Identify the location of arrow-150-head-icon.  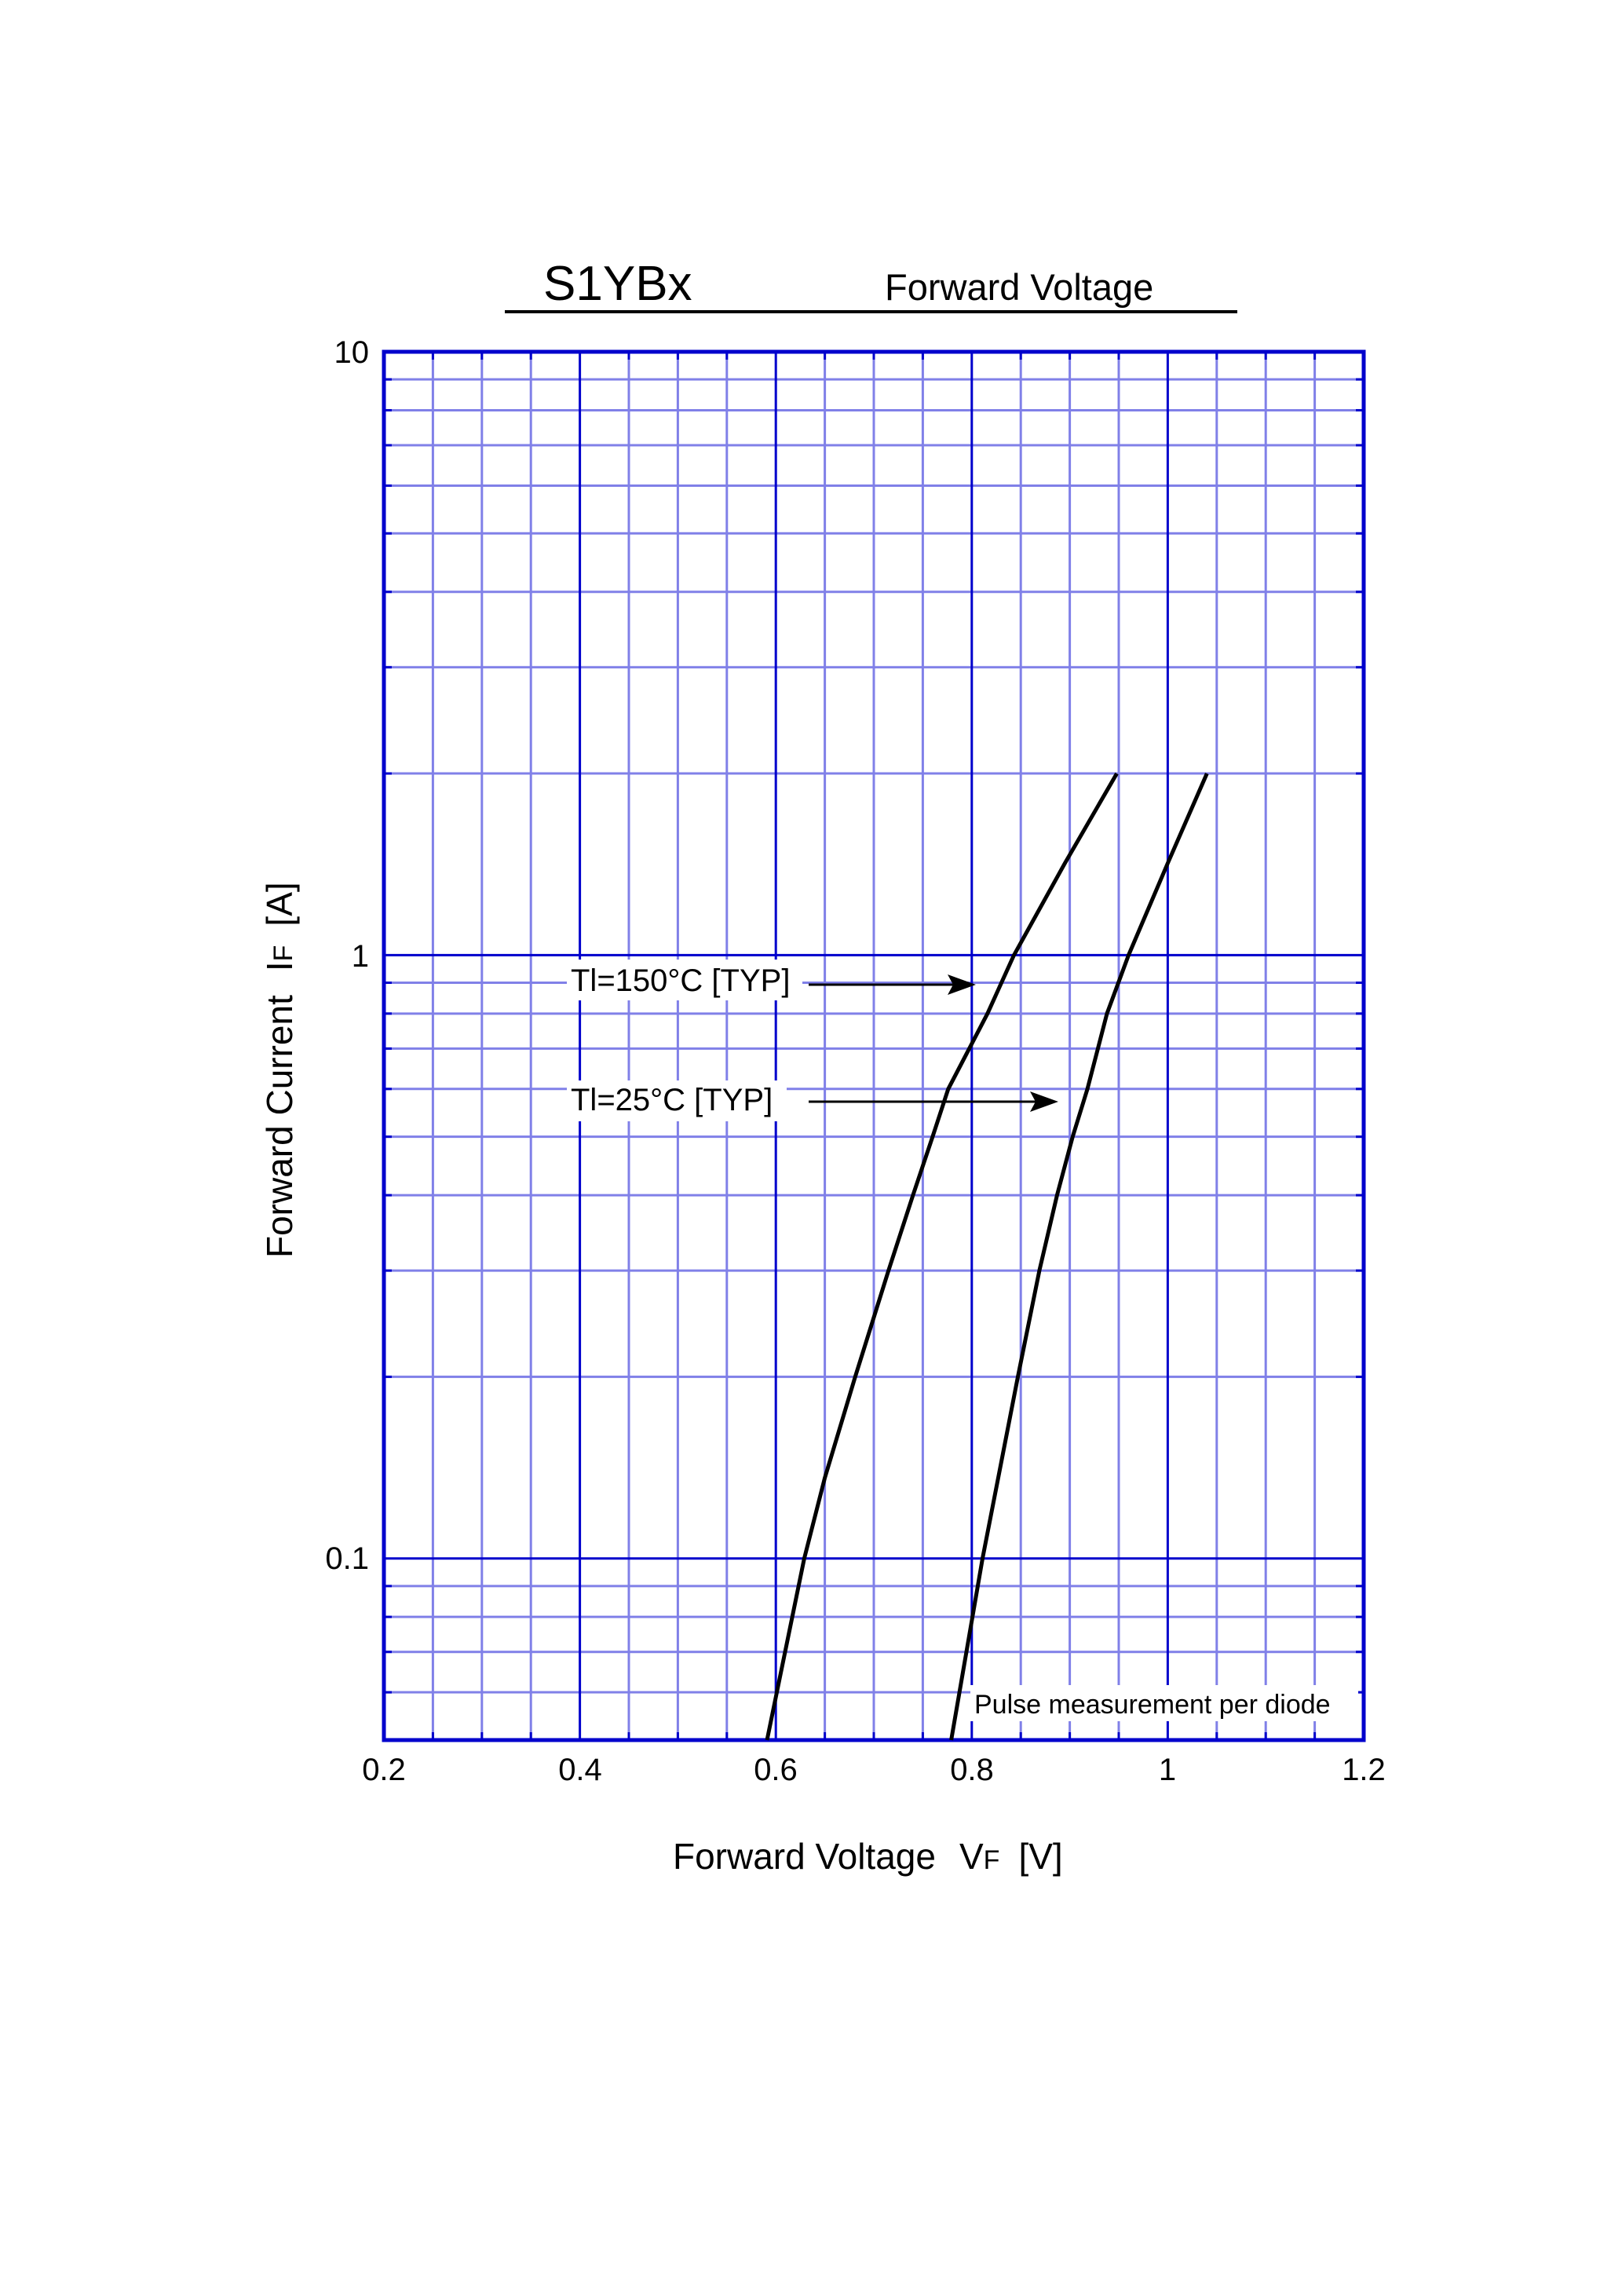
(962, 985).